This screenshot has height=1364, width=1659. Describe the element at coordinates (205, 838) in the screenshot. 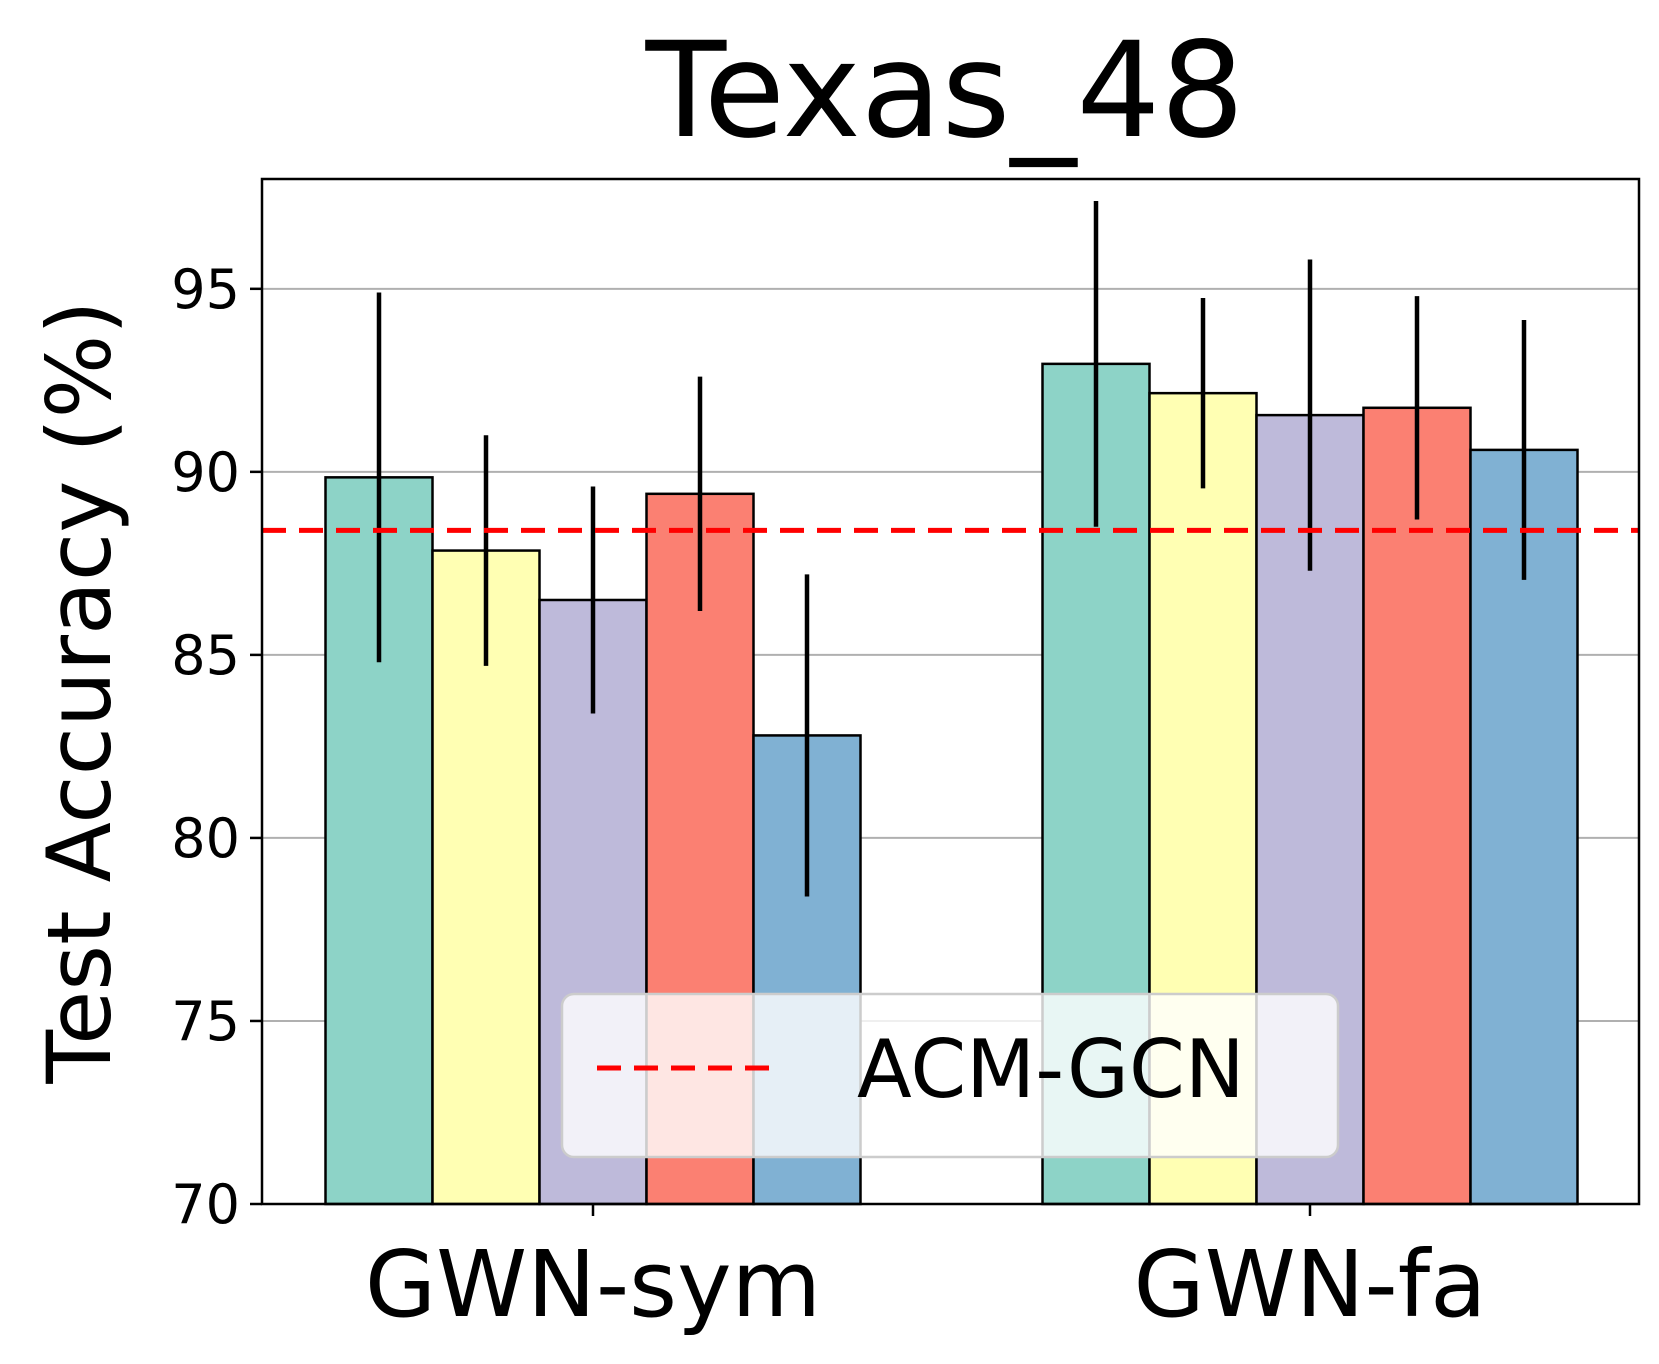

I see `y-tick-label-80: 80` at that location.